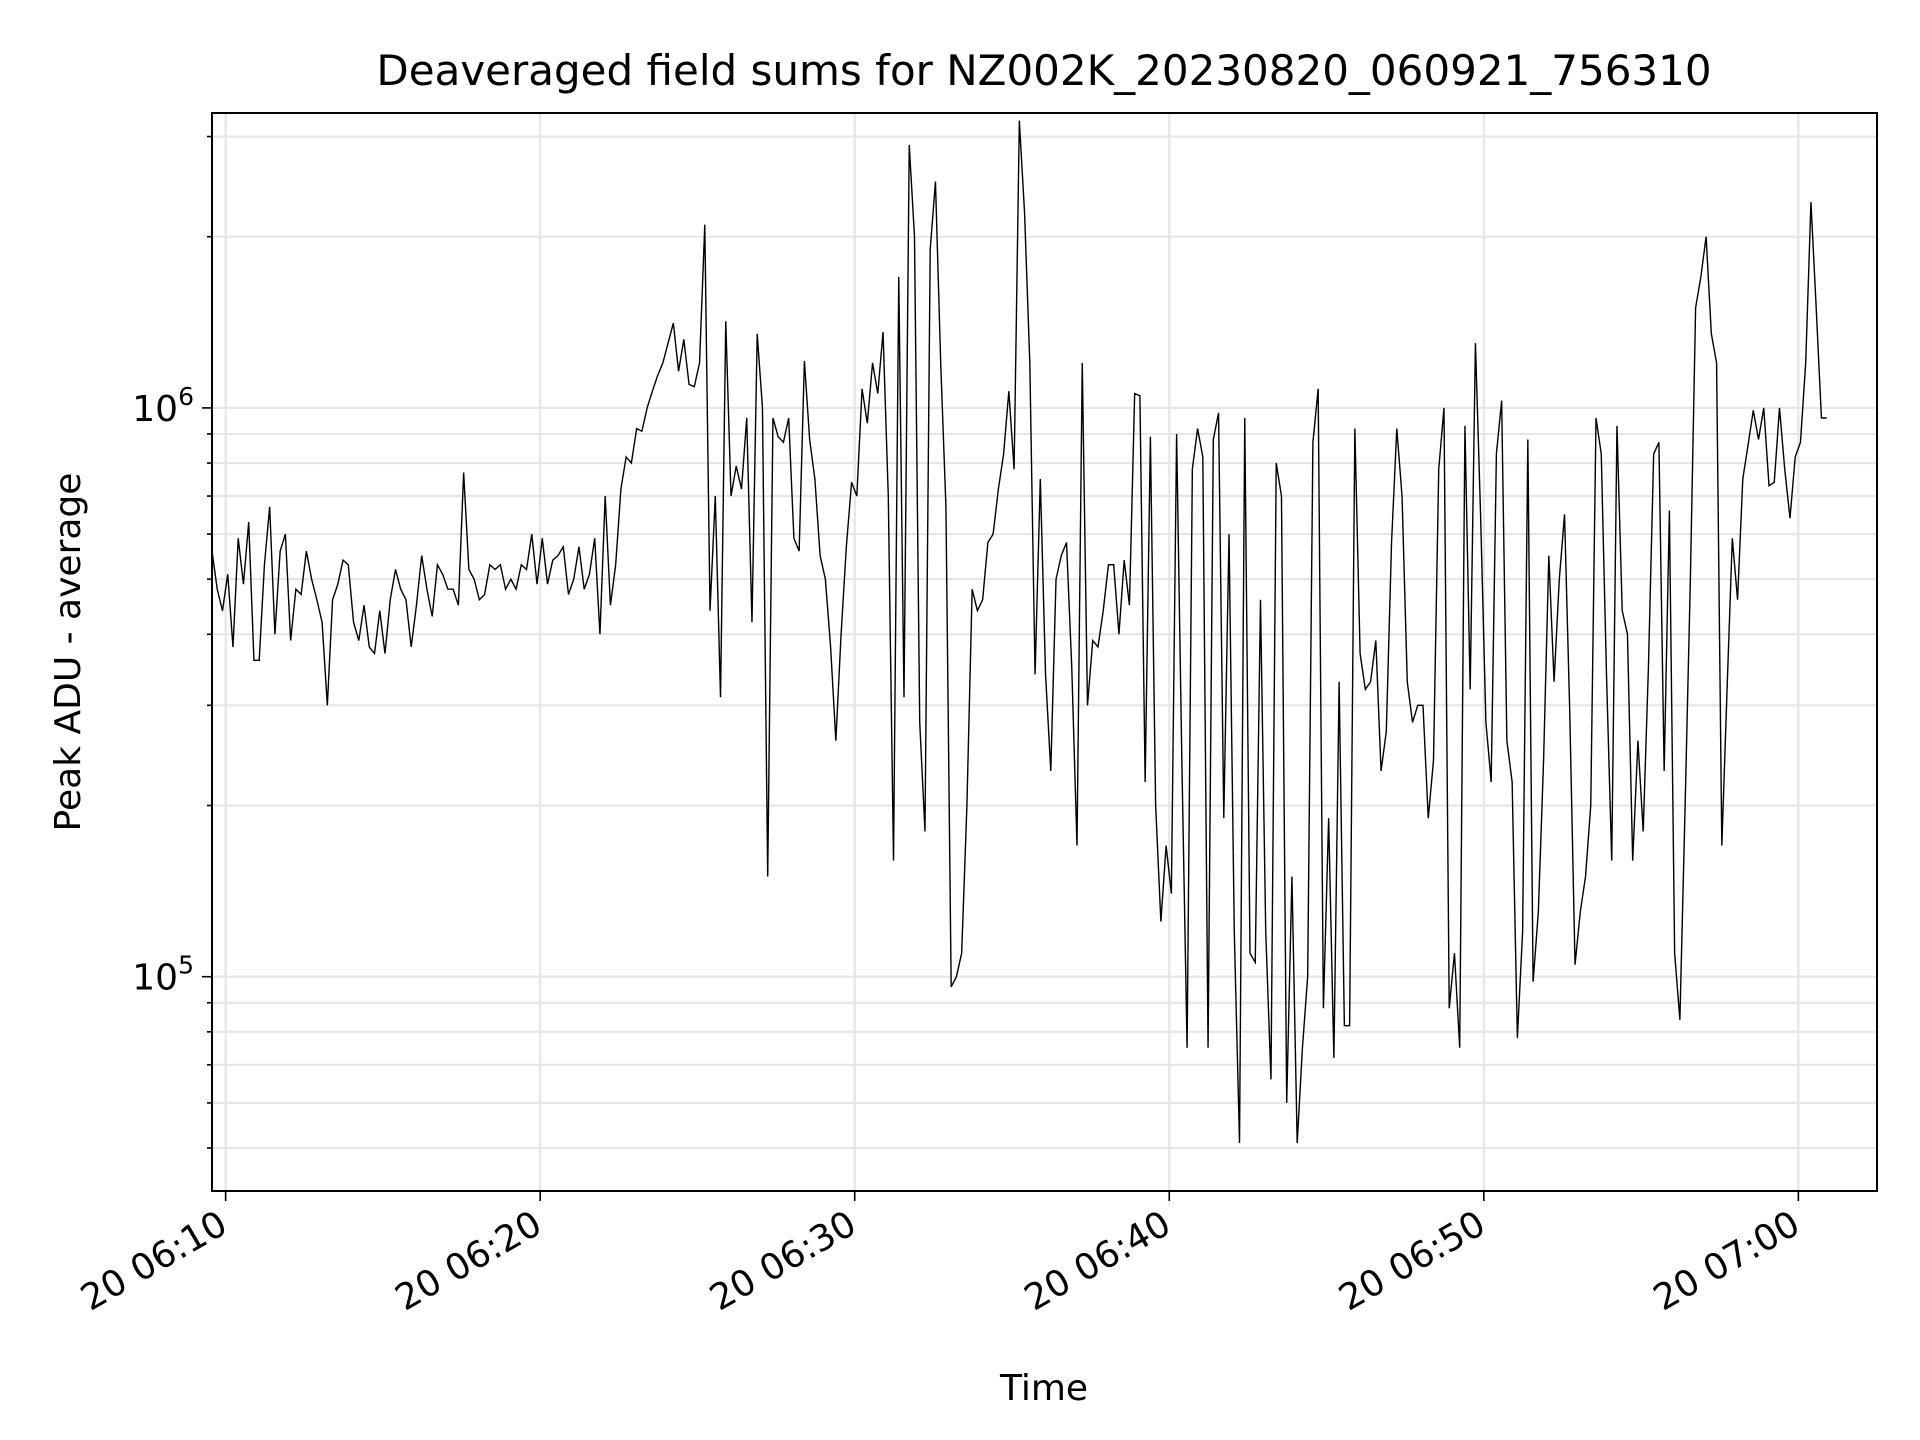  I want to click on y-axis-label: Peak ADU - average, so click(68, 652).